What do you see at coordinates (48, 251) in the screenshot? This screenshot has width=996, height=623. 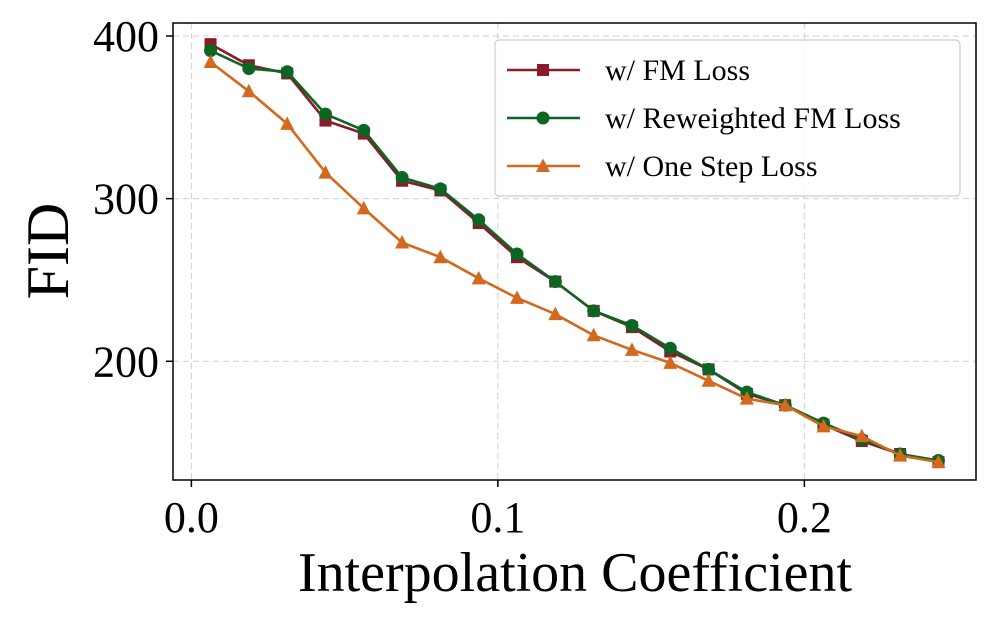 I see `y-axis-title: FID` at bounding box center [48, 251].